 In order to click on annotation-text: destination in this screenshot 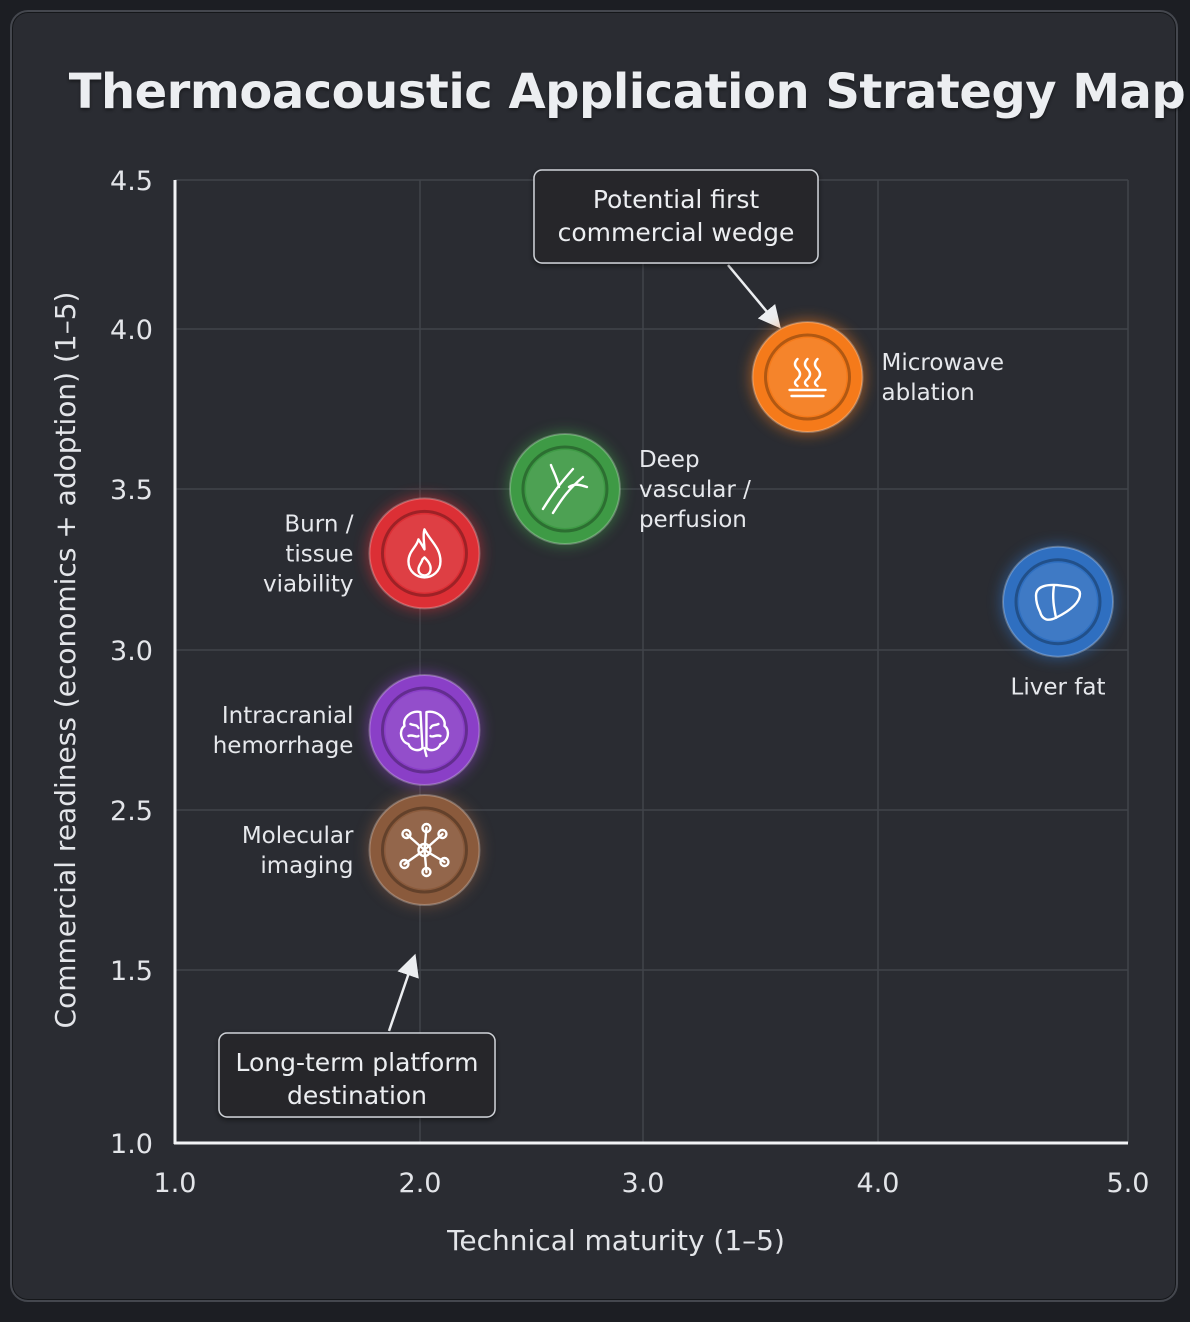, I will do `click(357, 1095)`.